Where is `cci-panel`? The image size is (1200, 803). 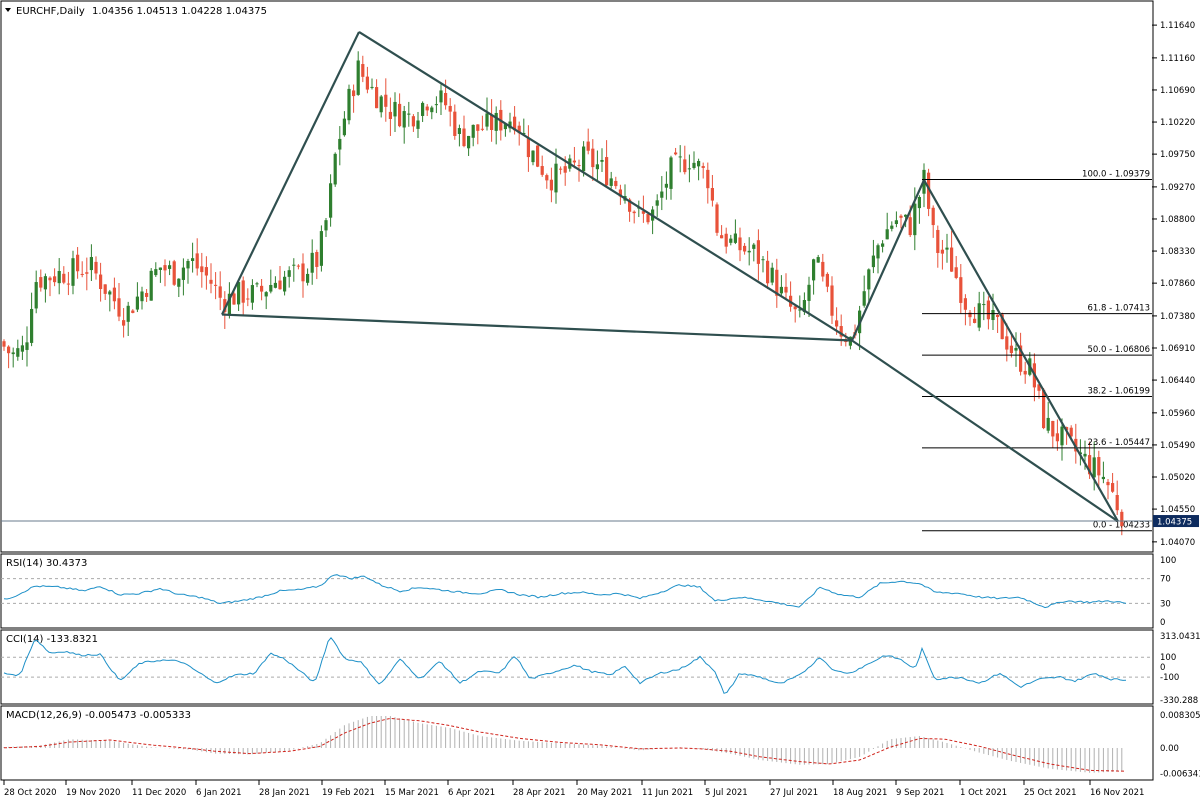 cci-panel is located at coordinates (577, 667).